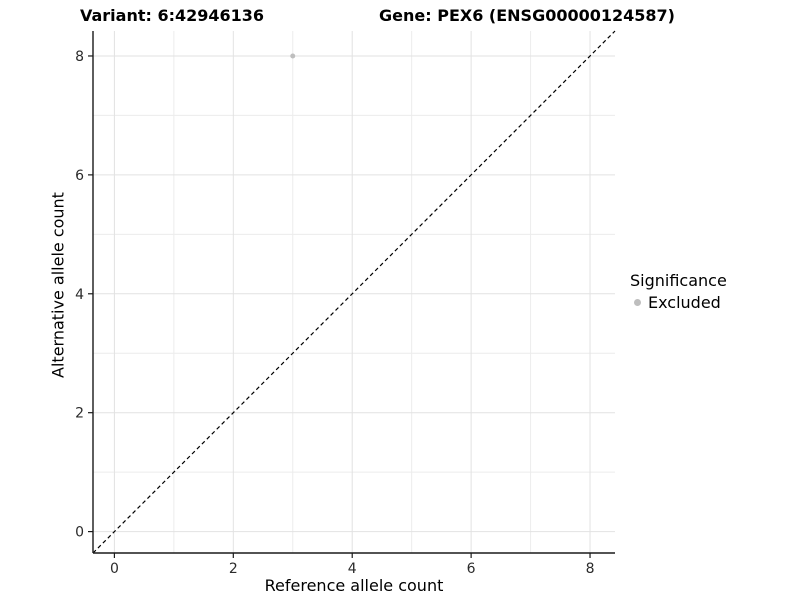 Image resolution: width=800 pixels, height=600 pixels. What do you see at coordinates (590, 569) in the screenshot?
I see `x-tick-label: 8` at bounding box center [590, 569].